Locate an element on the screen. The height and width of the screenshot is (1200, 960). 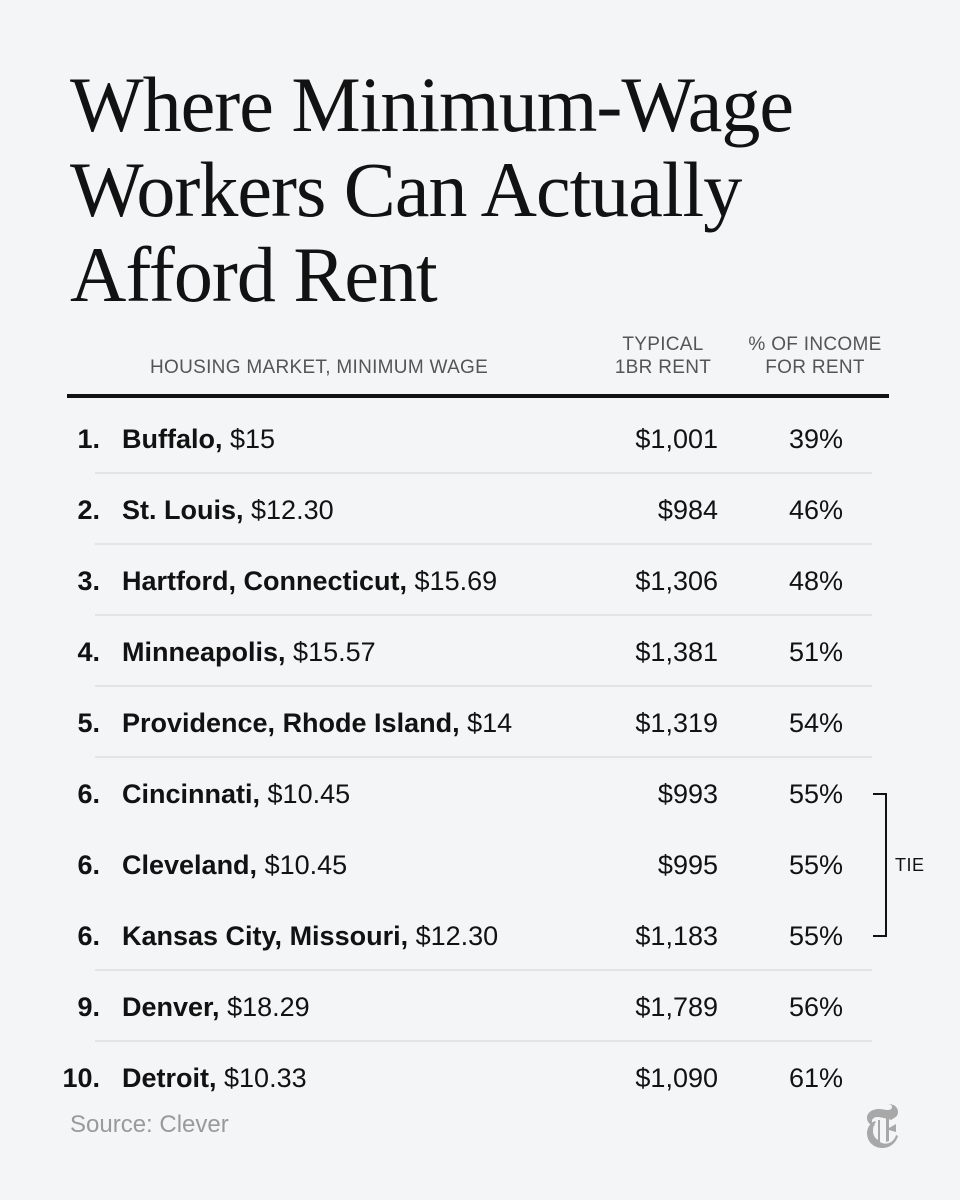
row-market: Minneapolis, $15.57 is located at coordinates (249, 652).